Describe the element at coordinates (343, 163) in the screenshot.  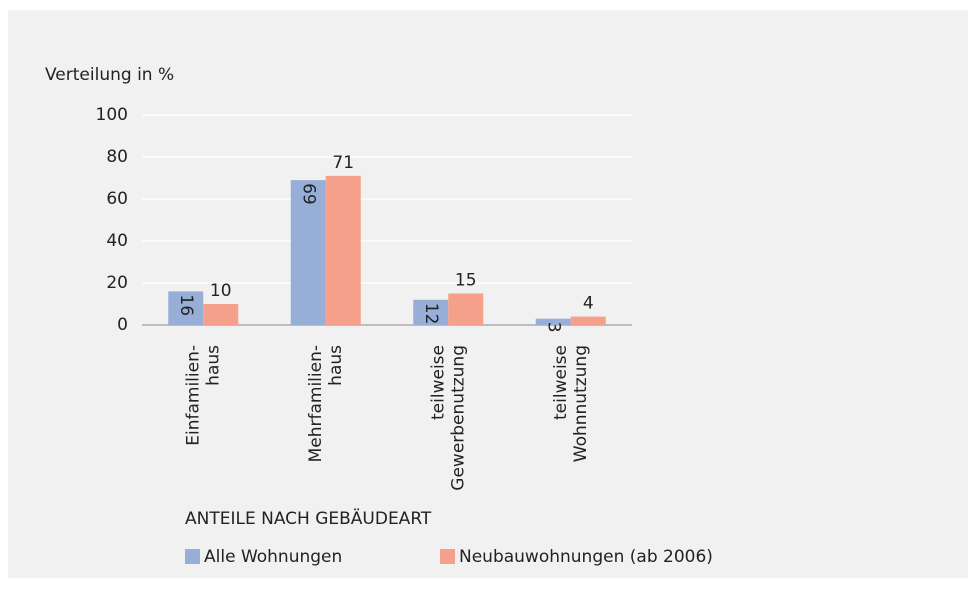
I see `value-label: 71` at that location.